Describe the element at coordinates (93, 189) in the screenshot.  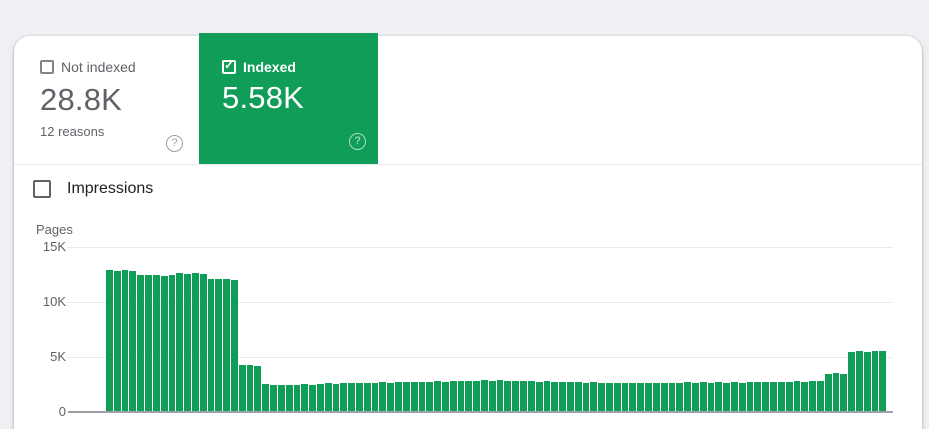
I see `impressions-toggle: Impressions` at that location.